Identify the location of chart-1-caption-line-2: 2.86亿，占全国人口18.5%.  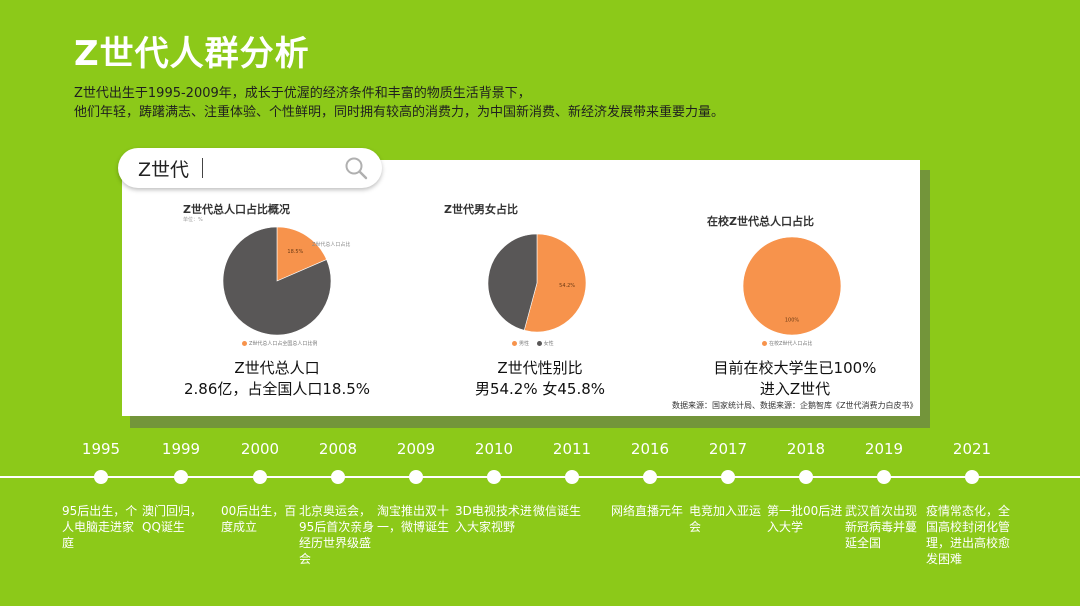
(277, 389).